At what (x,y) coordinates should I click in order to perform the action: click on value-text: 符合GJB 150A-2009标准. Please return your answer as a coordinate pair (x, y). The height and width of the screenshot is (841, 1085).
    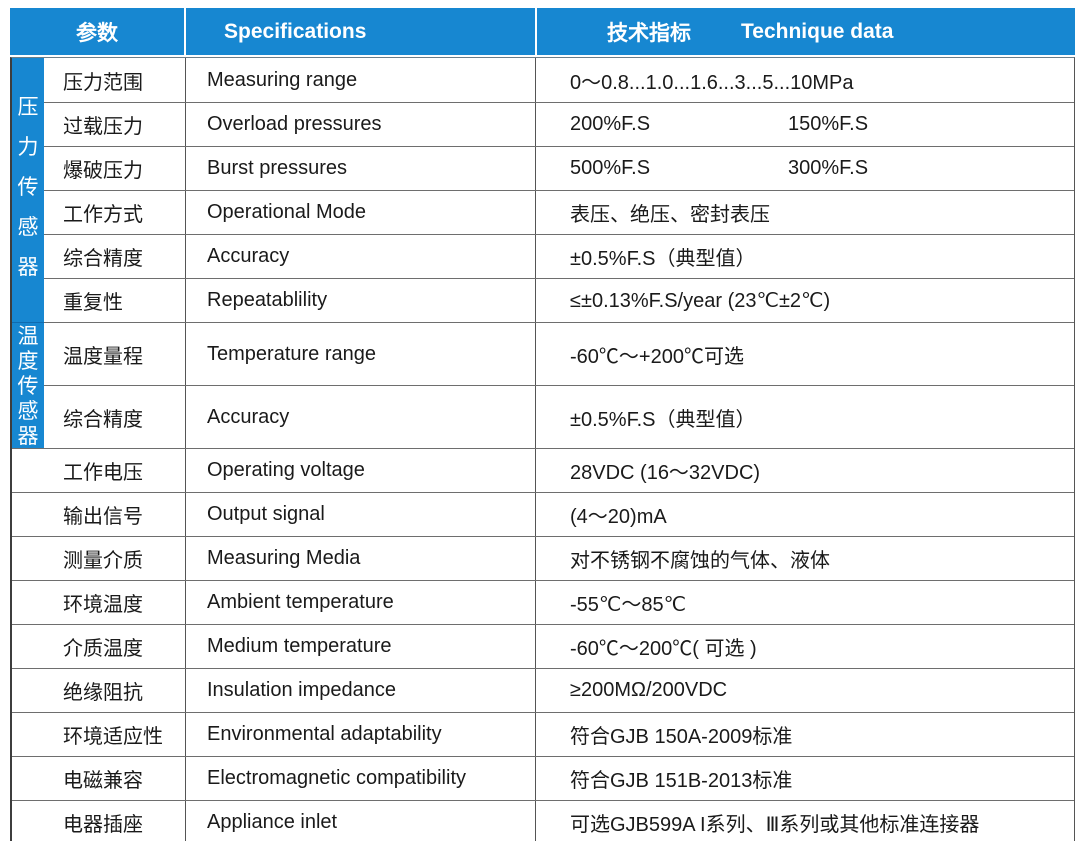
    Looking at the image, I should click on (681, 737).